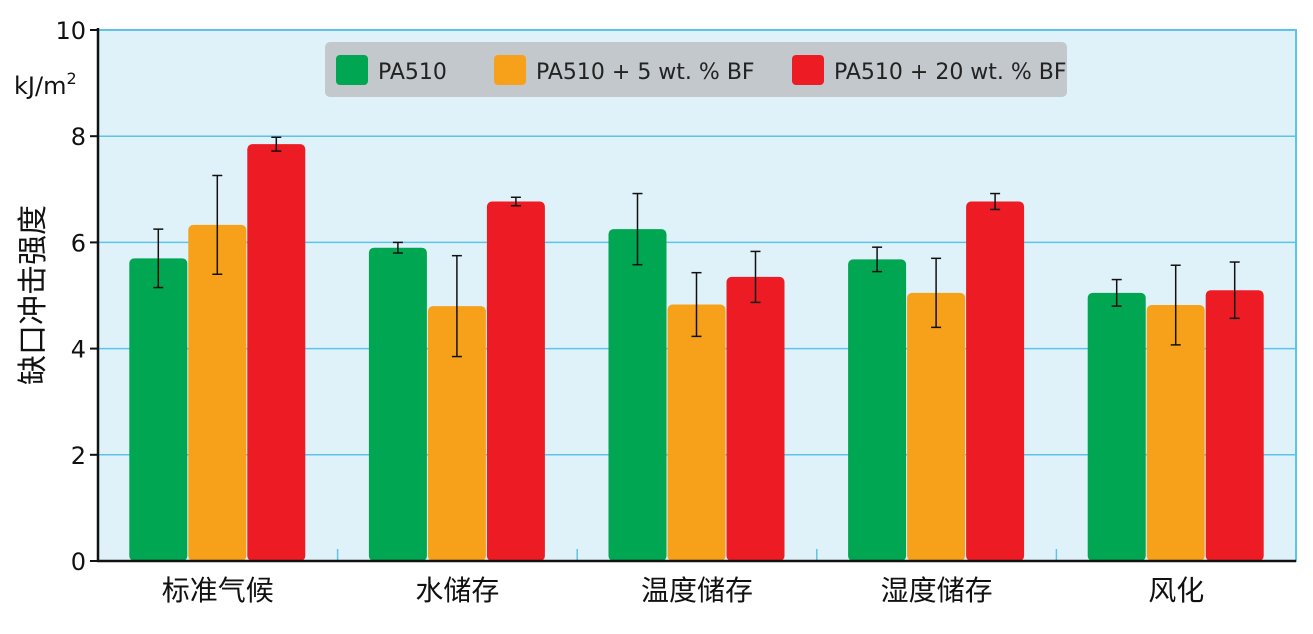  I want to click on y-tick-label: 6, so click(78, 243).